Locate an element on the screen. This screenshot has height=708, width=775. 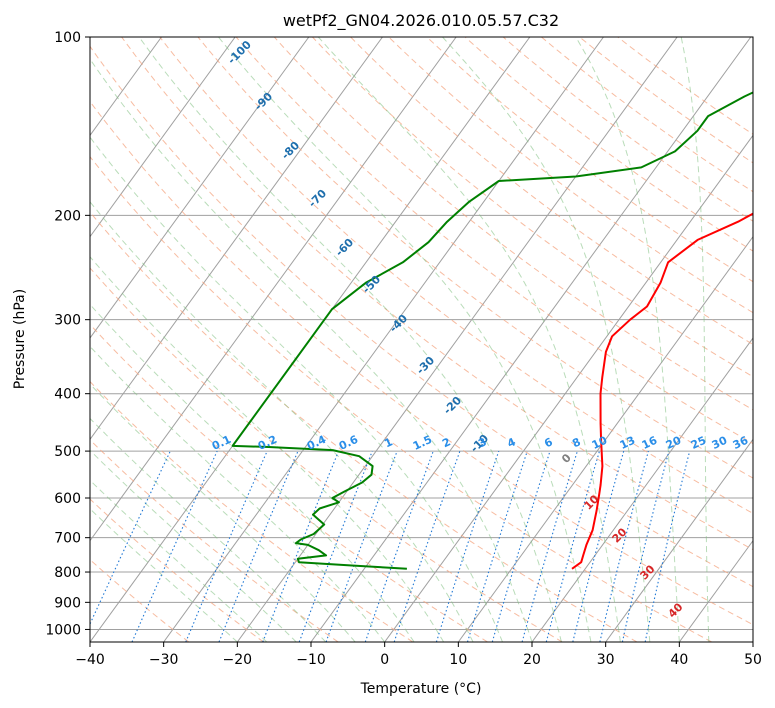
x-tick-label: −10 is located at coordinates (311, 660).